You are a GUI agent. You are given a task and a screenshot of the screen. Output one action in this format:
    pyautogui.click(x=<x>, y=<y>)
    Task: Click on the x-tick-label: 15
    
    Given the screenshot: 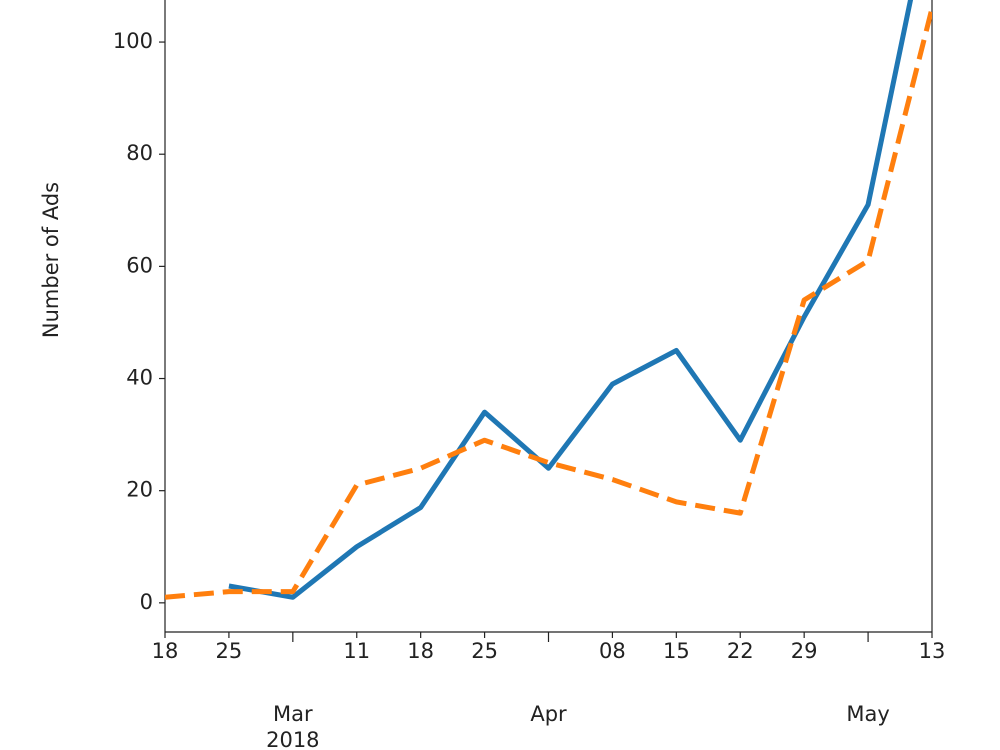 What is the action you would take?
    pyautogui.click(x=676, y=651)
    